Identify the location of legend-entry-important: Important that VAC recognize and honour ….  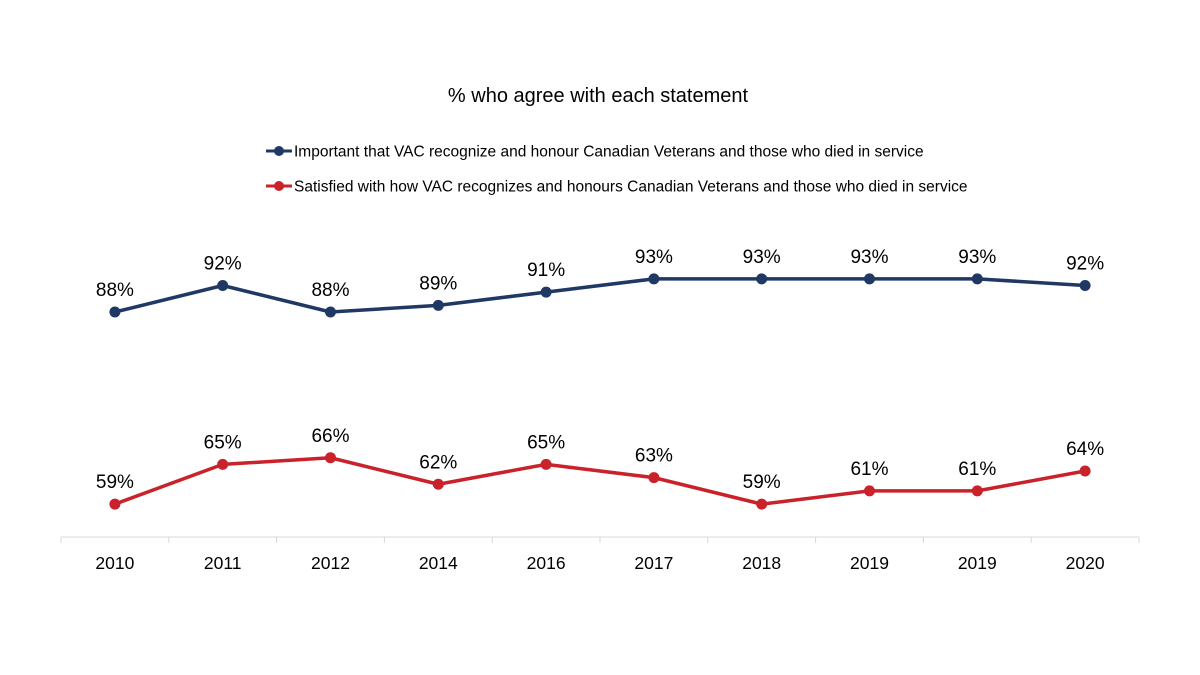
(595, 152).